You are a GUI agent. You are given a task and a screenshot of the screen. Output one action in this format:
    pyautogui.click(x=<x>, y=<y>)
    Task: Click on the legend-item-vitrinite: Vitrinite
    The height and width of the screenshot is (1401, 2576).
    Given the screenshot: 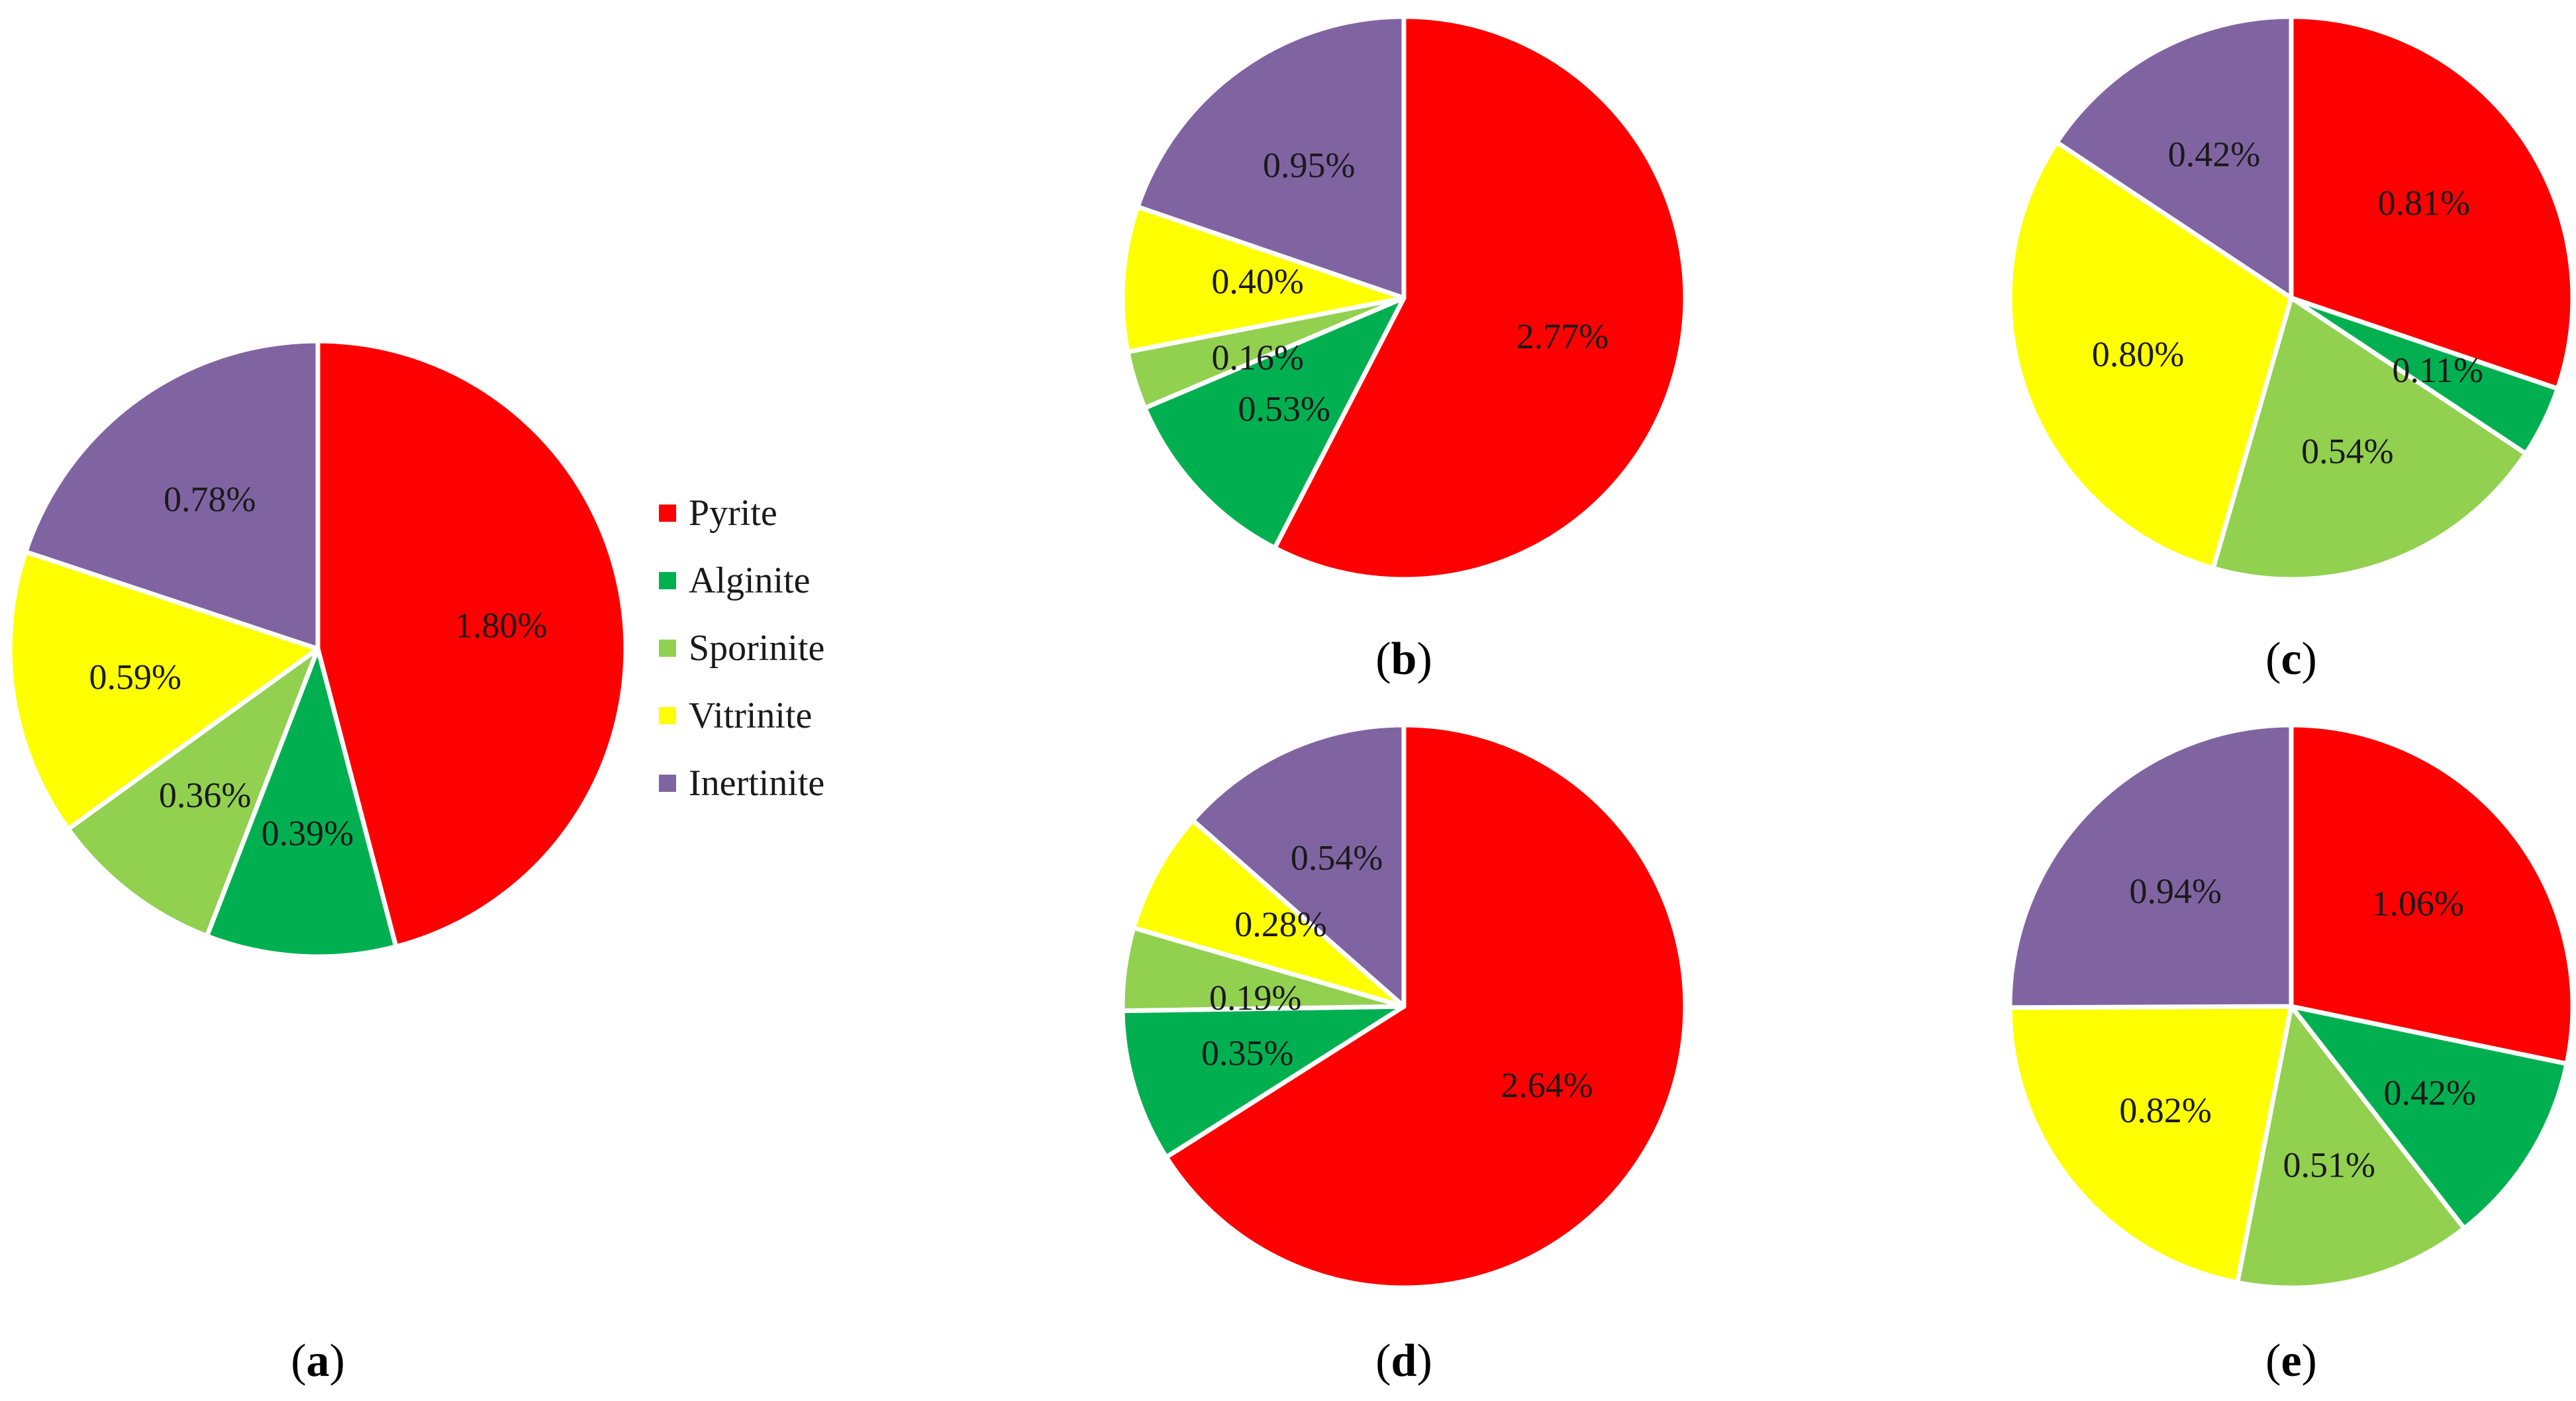 What is the action you would take?
    pyautogui.click(x=735, y=716)
    